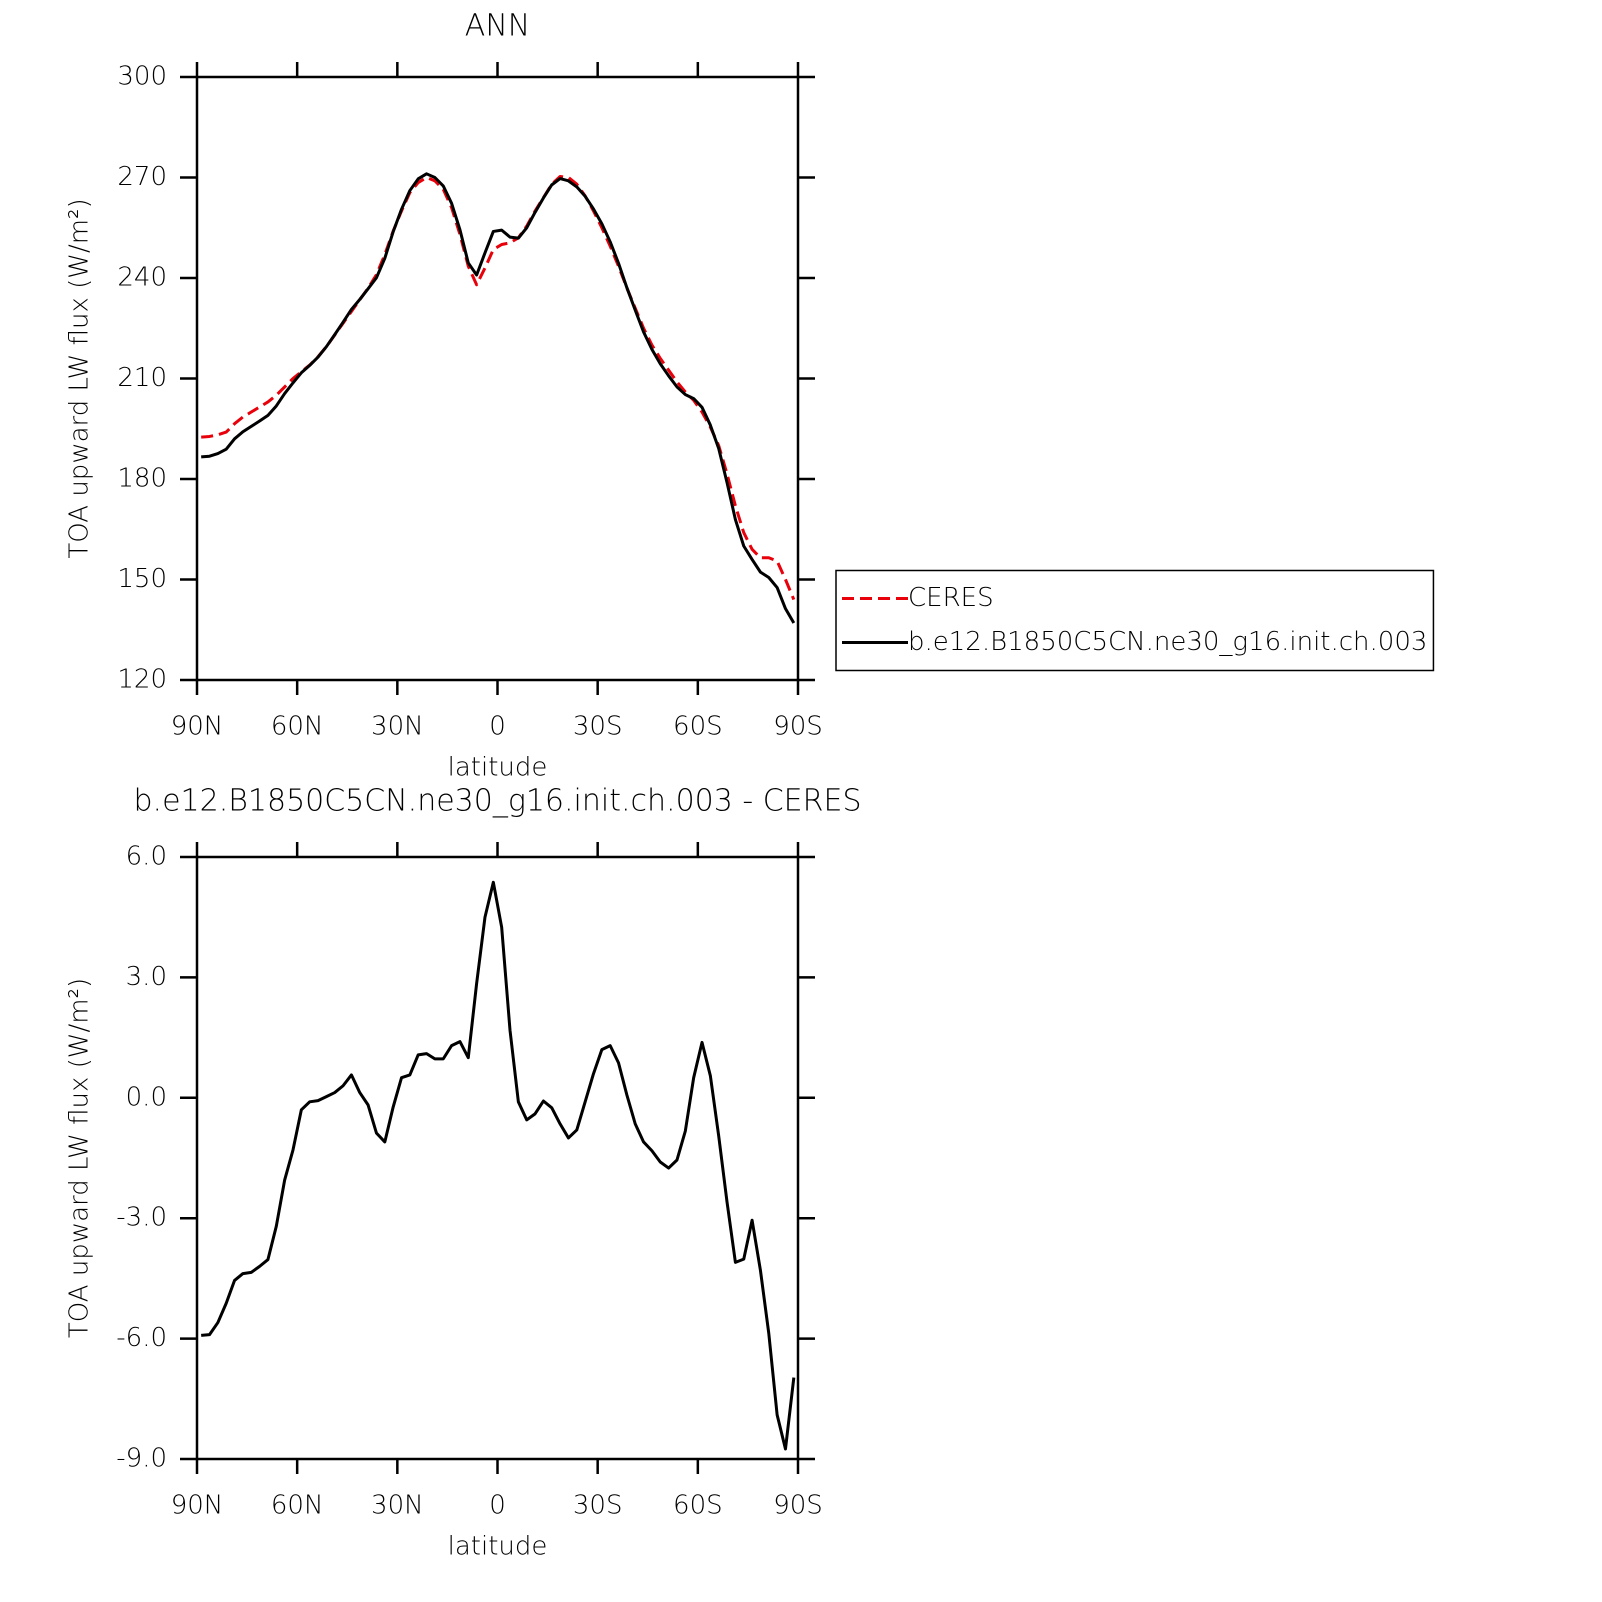  What do you see at coordinates (497, 26) in the screenshot?
I see `chart-title: ANN` at bounding box center [497, 26].